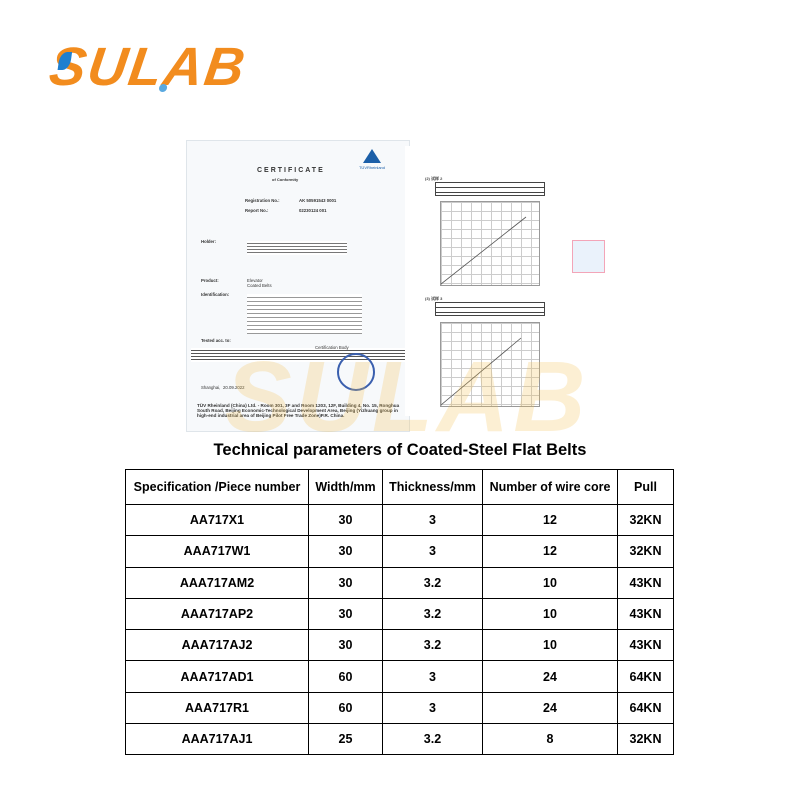 The height and width of the screenshot is (800, 800). I want to click on table-row: AAA717R1 60 3 24 64KN, so click(399, 708).